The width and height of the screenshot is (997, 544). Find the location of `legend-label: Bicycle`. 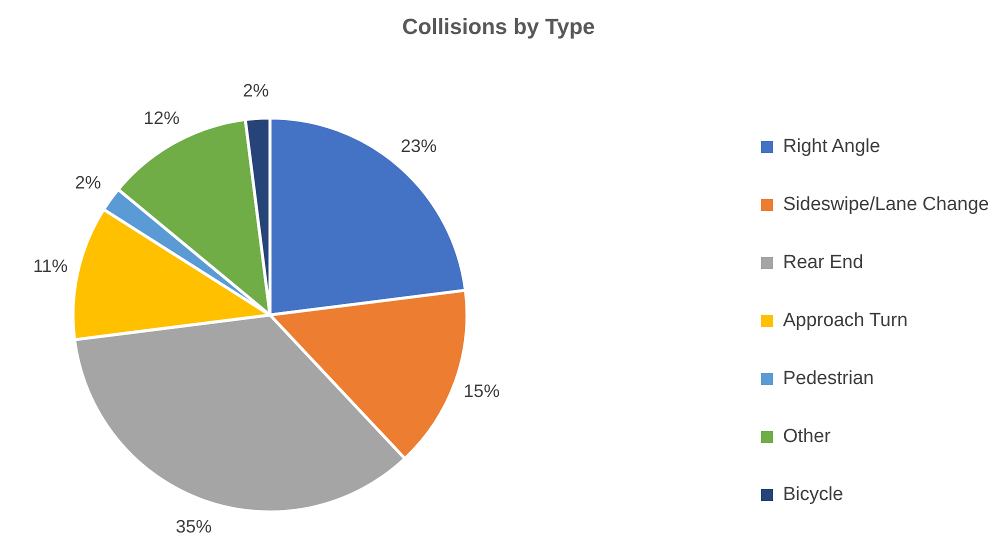

legend-label: Bicycle is located at coordinates (813, 495).